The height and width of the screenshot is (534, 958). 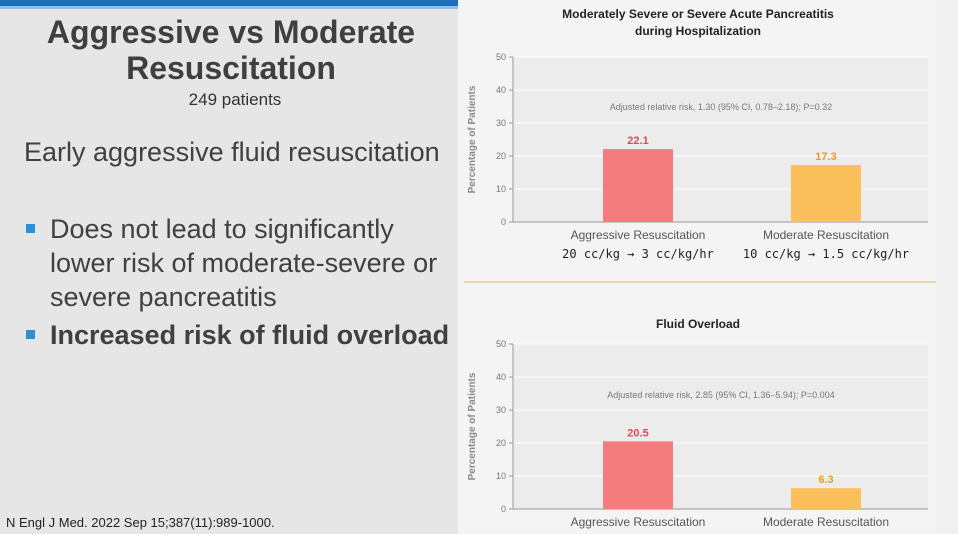 What do you see at coordinates (638, 254) in the screenshot?
I see `category-subtitle: 20 cc/kg → 3 cc/kg/hr` at bounding box center [638, 254].